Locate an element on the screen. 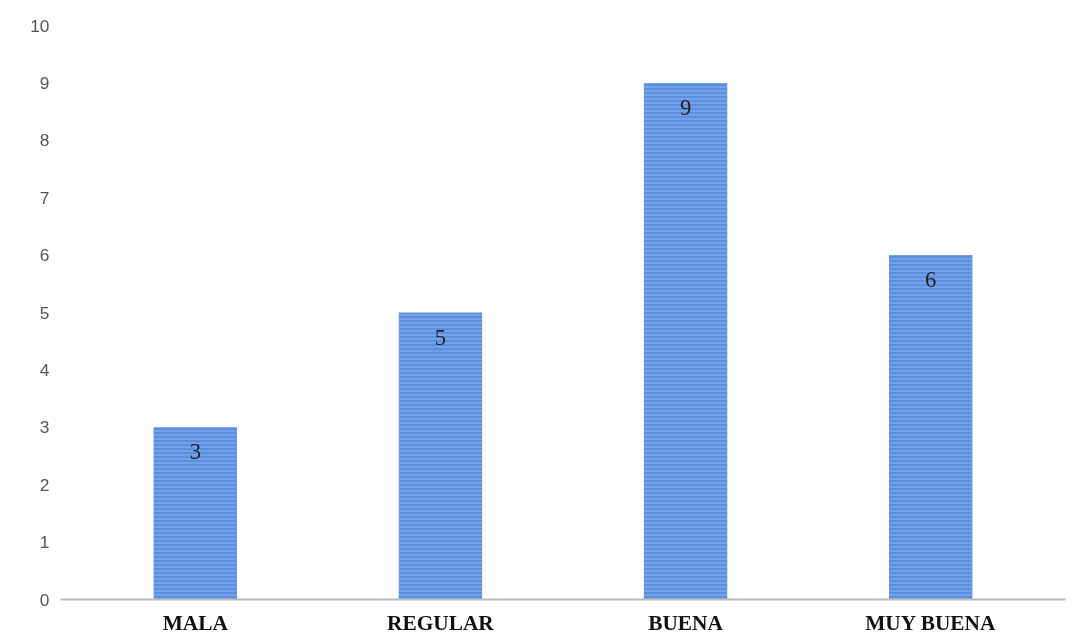 Image resolution: width=1075 pixels, height=644 pixels. y-tick-label: 4 is located at coordinates (44, 369).